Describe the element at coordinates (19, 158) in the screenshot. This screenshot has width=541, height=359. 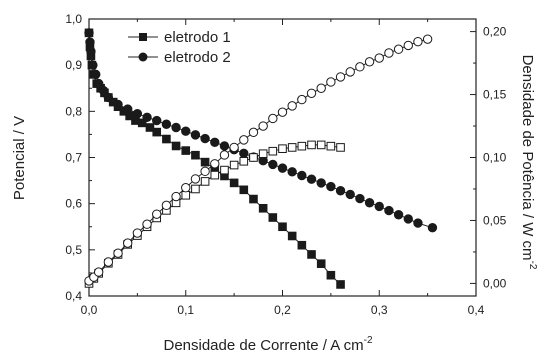
I see `y-left-axis-title: Potencial / V` at that location.